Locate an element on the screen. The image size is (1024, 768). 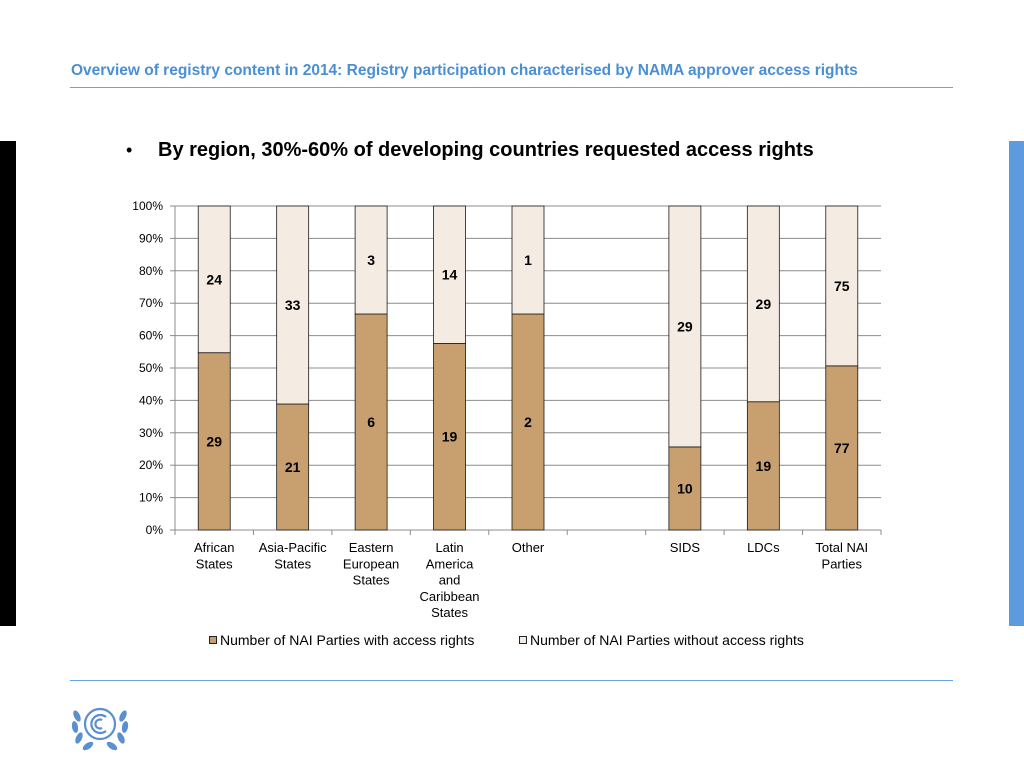
y-tick-label: 50% is located at coordinates (151, 368).